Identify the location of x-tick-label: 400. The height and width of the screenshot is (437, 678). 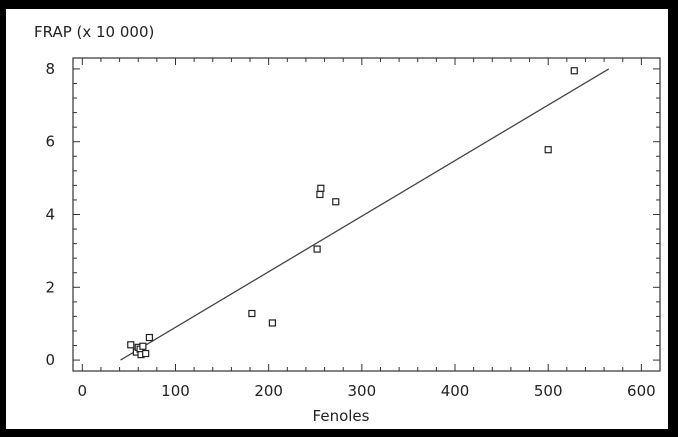
(455, 391).